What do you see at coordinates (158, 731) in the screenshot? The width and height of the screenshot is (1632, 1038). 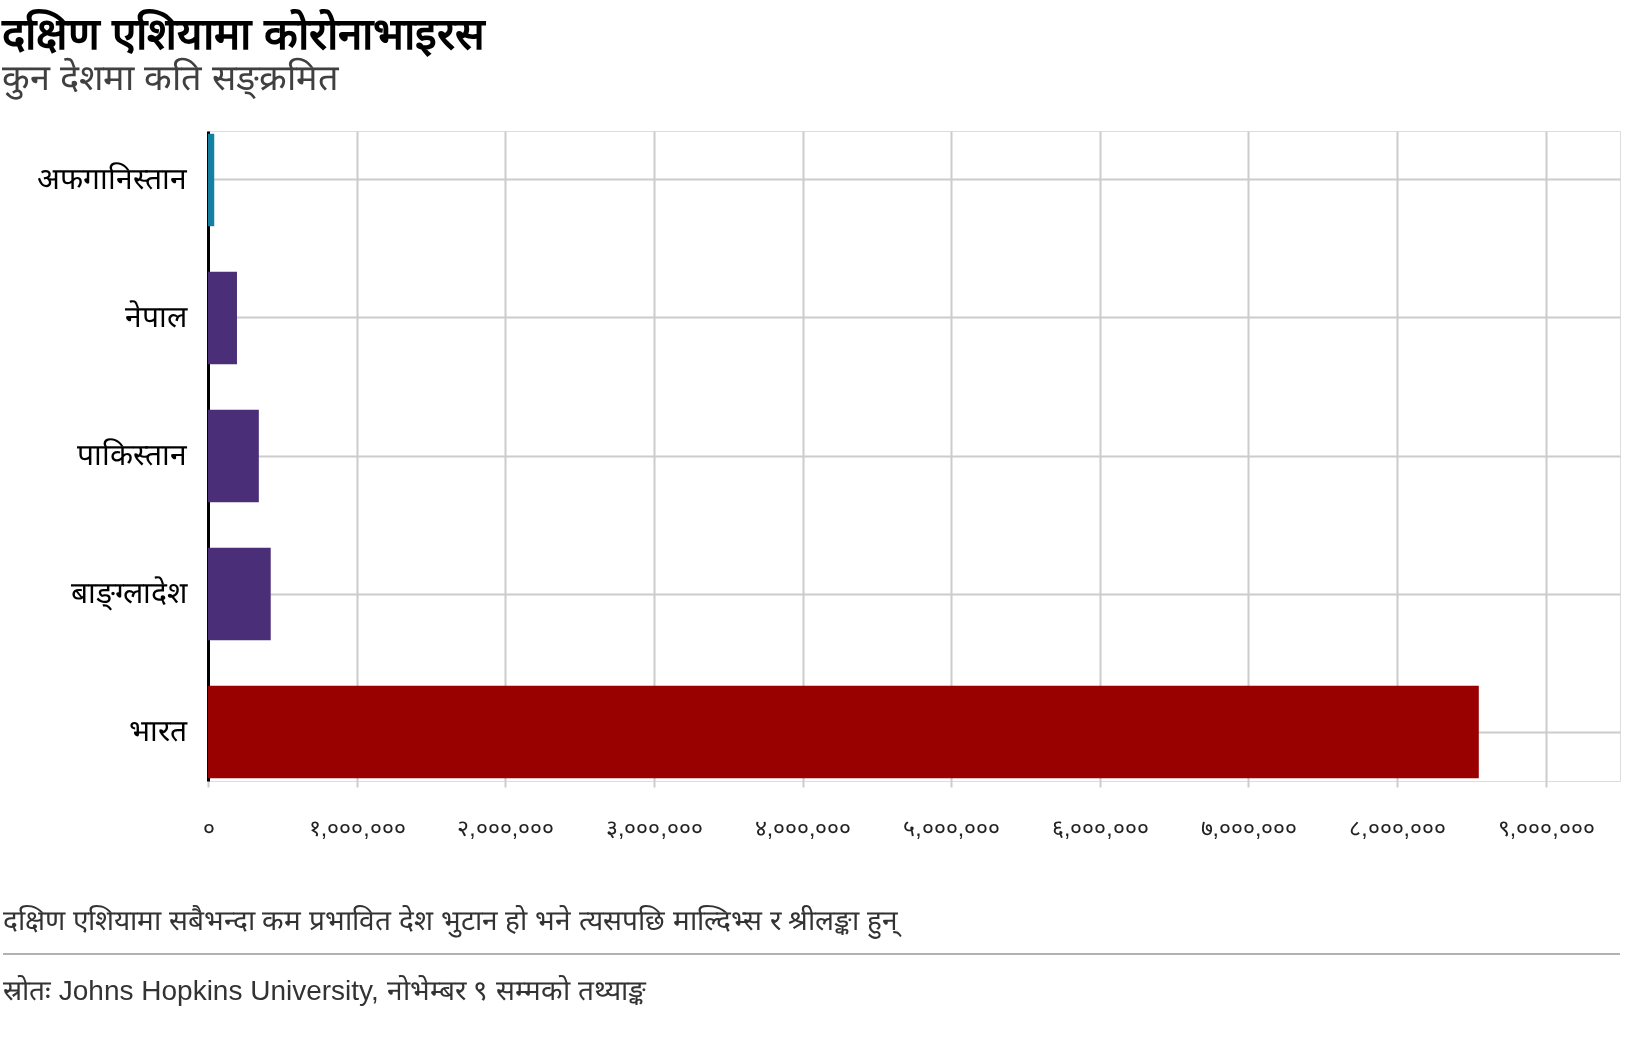 I see `y-tick-label: भारत` at bounding box center [158, 731].